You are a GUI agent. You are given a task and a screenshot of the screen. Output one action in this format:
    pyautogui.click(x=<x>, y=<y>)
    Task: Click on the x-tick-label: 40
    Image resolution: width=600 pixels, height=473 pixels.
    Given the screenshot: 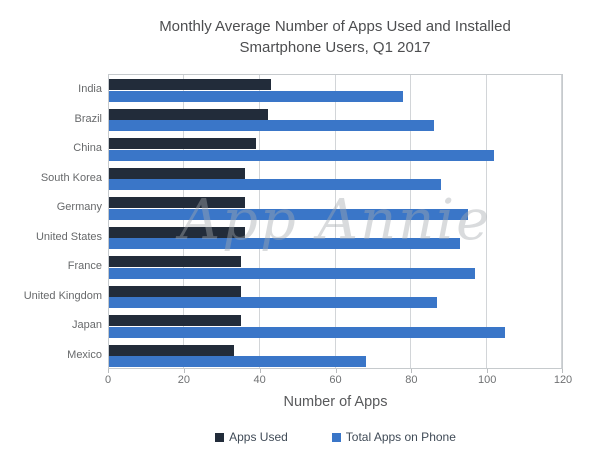 What is the action you would take?
    pyautogui.click(x=259, y=380)
    